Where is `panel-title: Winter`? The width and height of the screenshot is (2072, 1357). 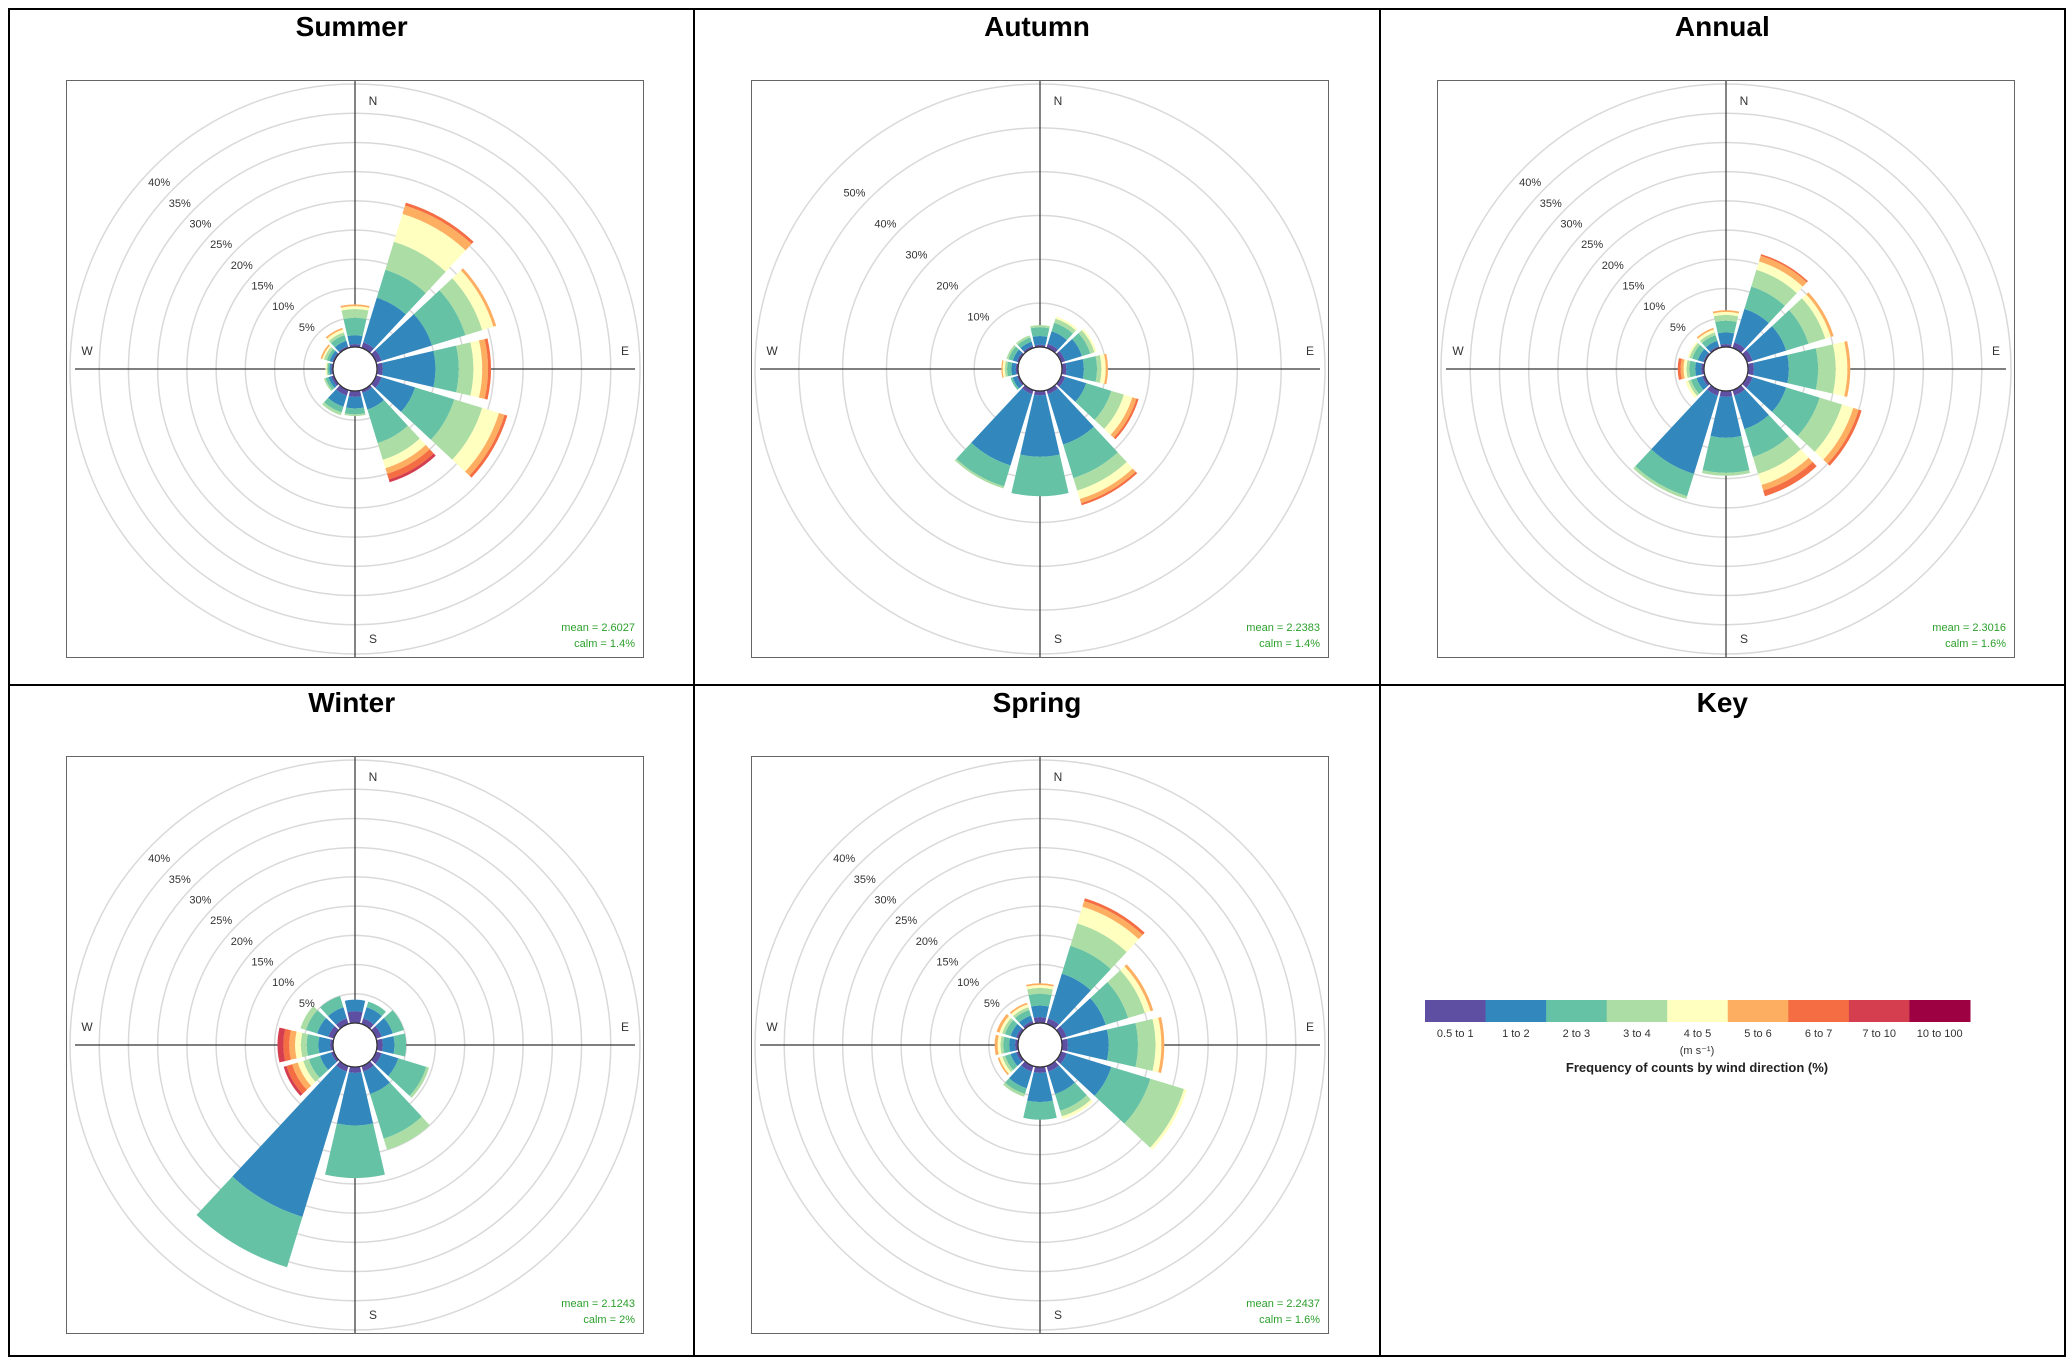 panel-title: Winter is located at coordinates (352, 702).